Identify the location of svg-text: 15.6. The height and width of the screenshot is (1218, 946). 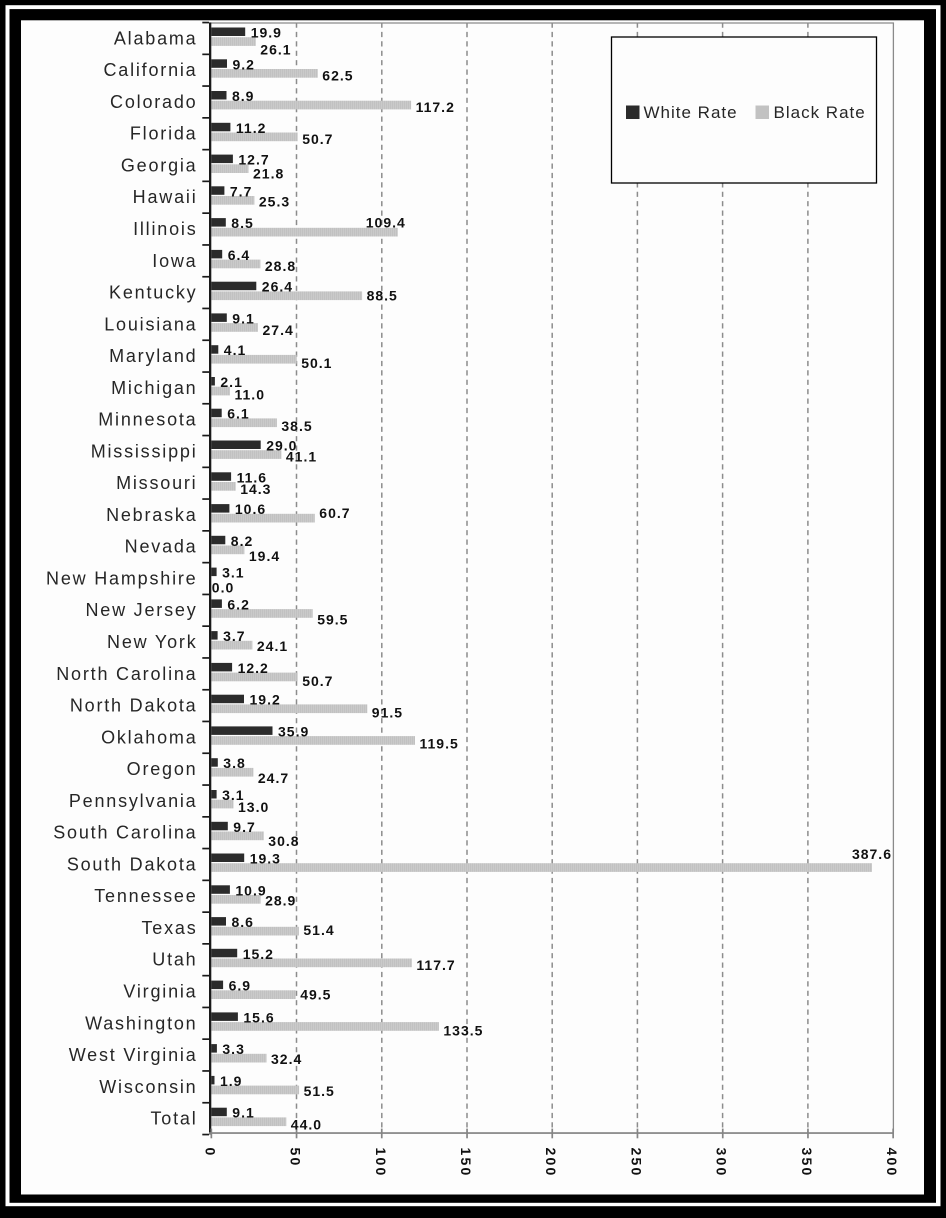
(258, 1017).